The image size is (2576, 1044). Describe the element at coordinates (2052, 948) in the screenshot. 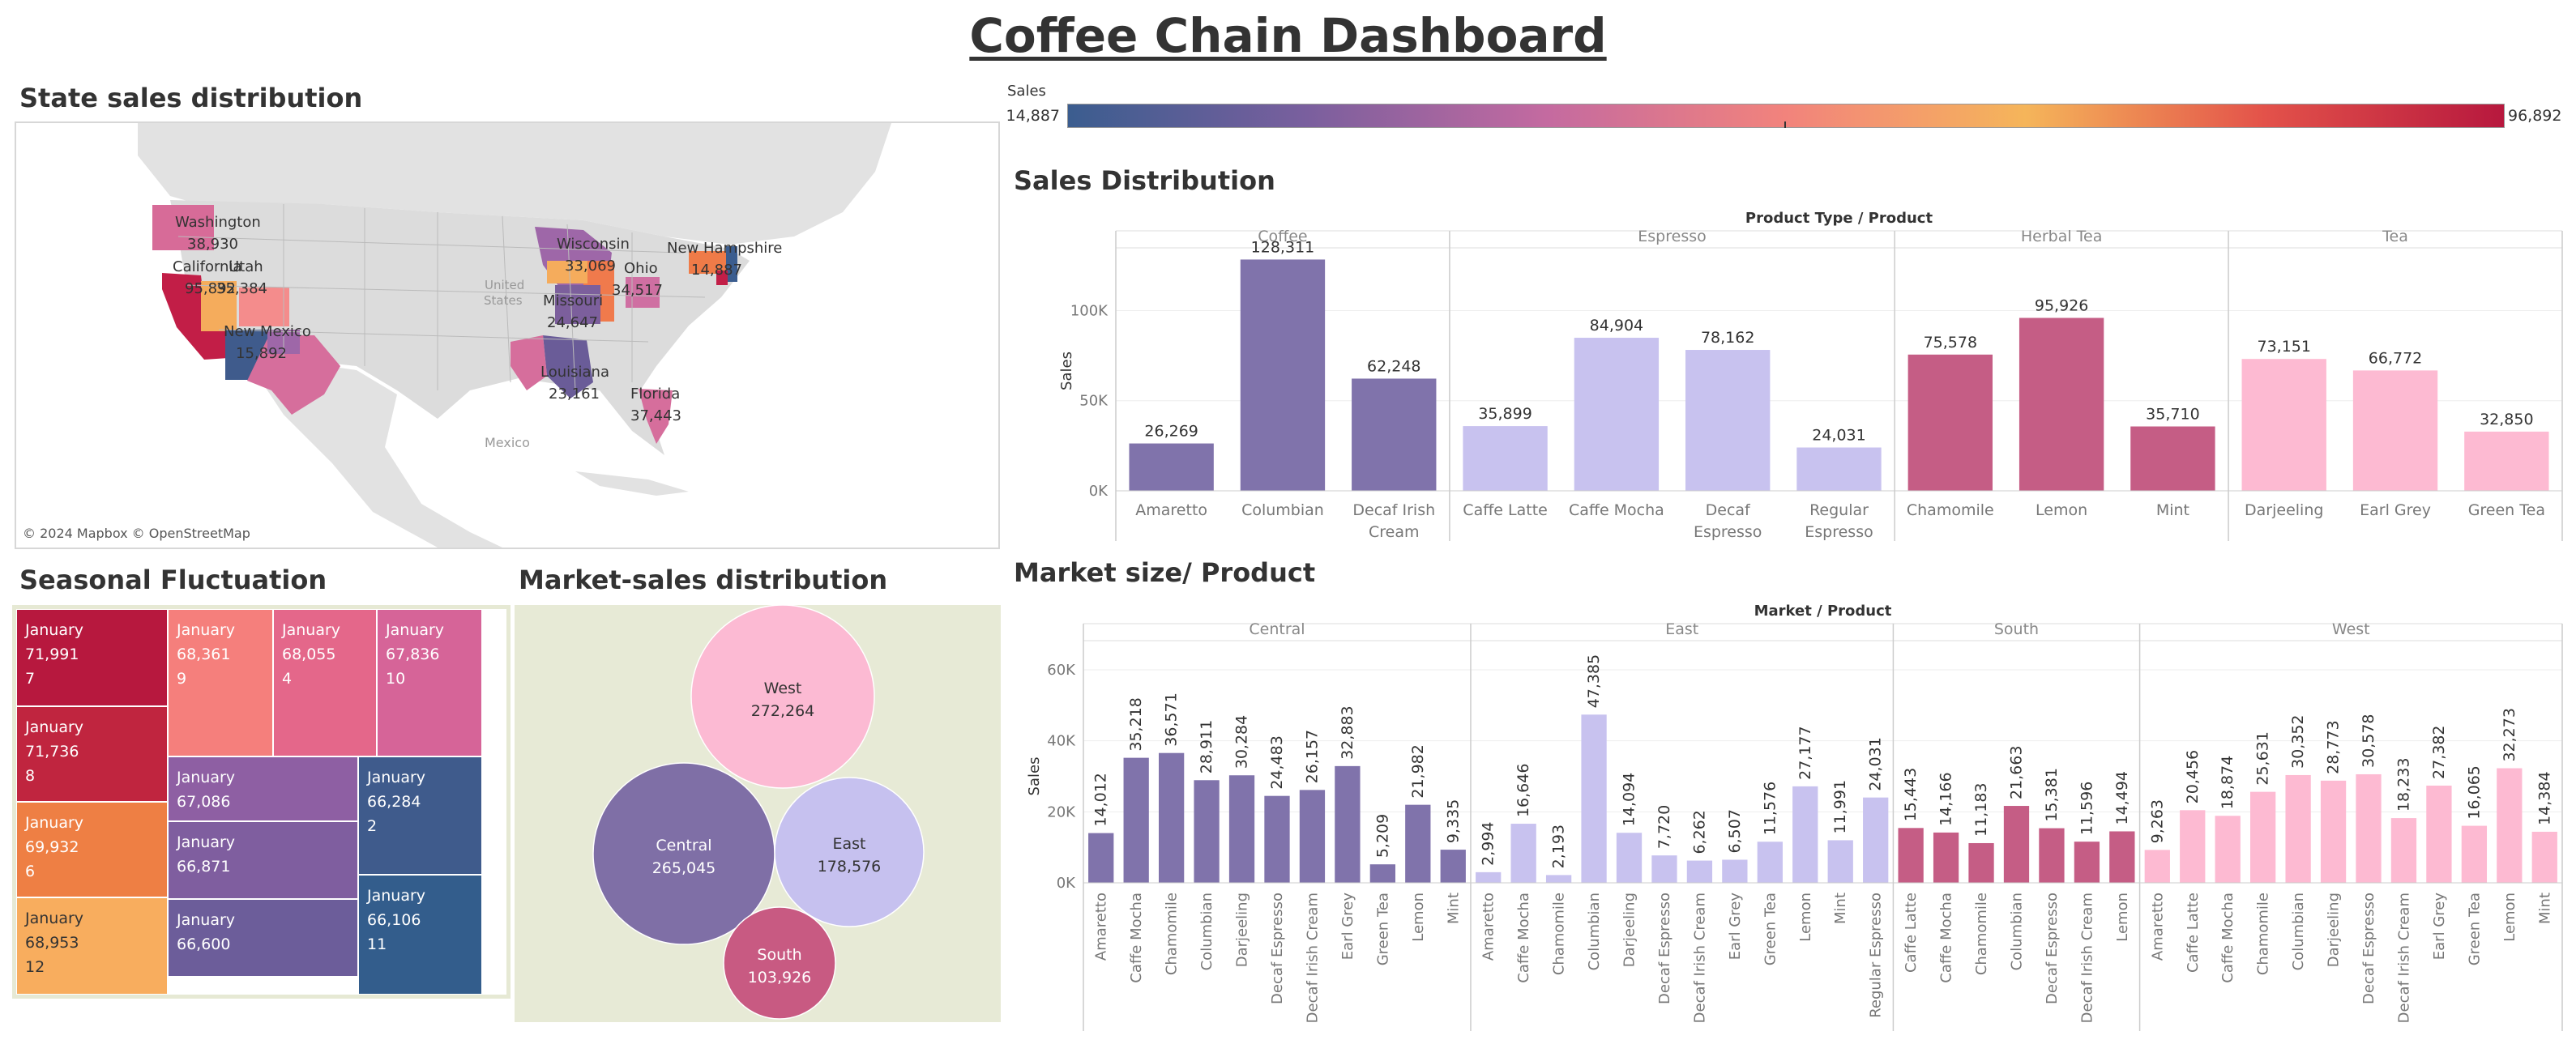

I see `category-label: Decaf Espresso` at that location.